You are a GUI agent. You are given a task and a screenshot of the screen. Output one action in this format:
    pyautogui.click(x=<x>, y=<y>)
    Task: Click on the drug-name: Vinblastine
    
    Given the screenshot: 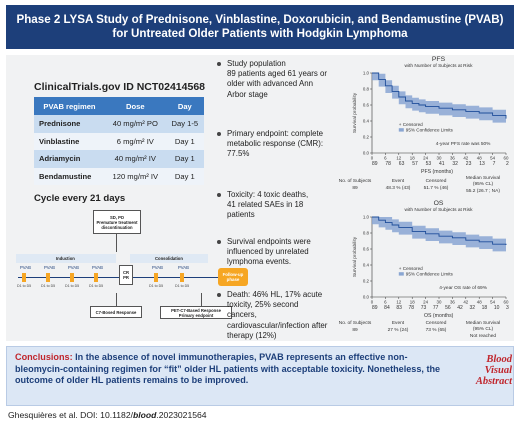 What is the action you would take?
    pyautogui.click(x=69, y=141)
    